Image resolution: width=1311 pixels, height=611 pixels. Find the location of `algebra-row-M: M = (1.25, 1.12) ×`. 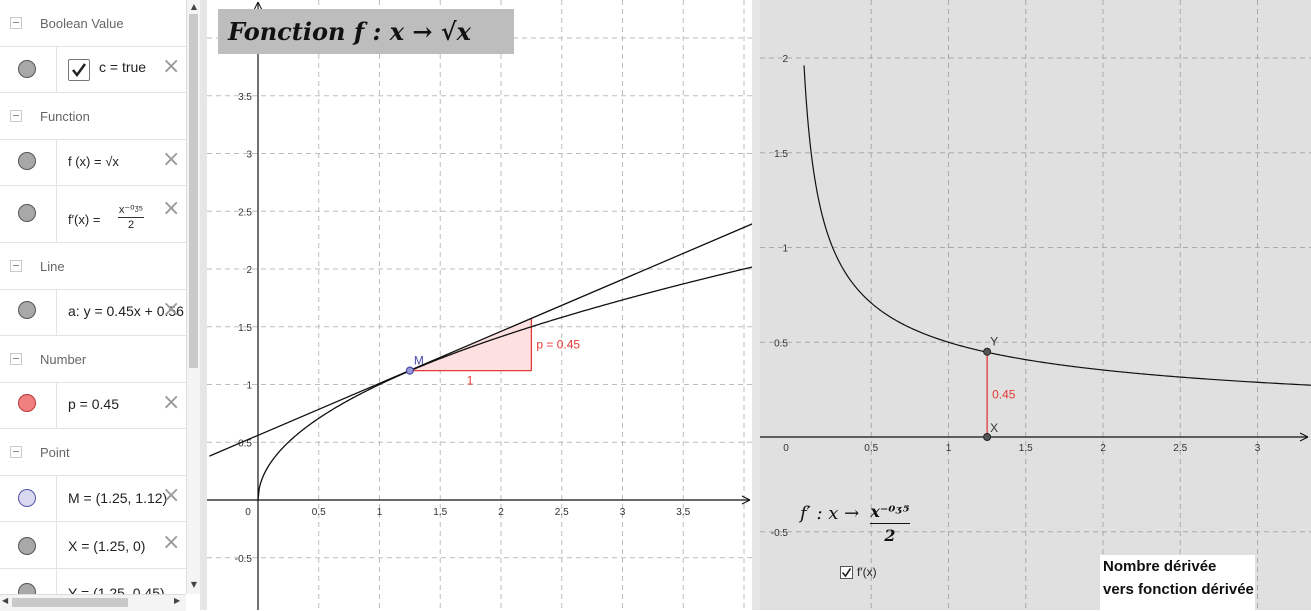

algebra-row-M: M = (1.25, 1.12) × is located at coordinates (93, 498).